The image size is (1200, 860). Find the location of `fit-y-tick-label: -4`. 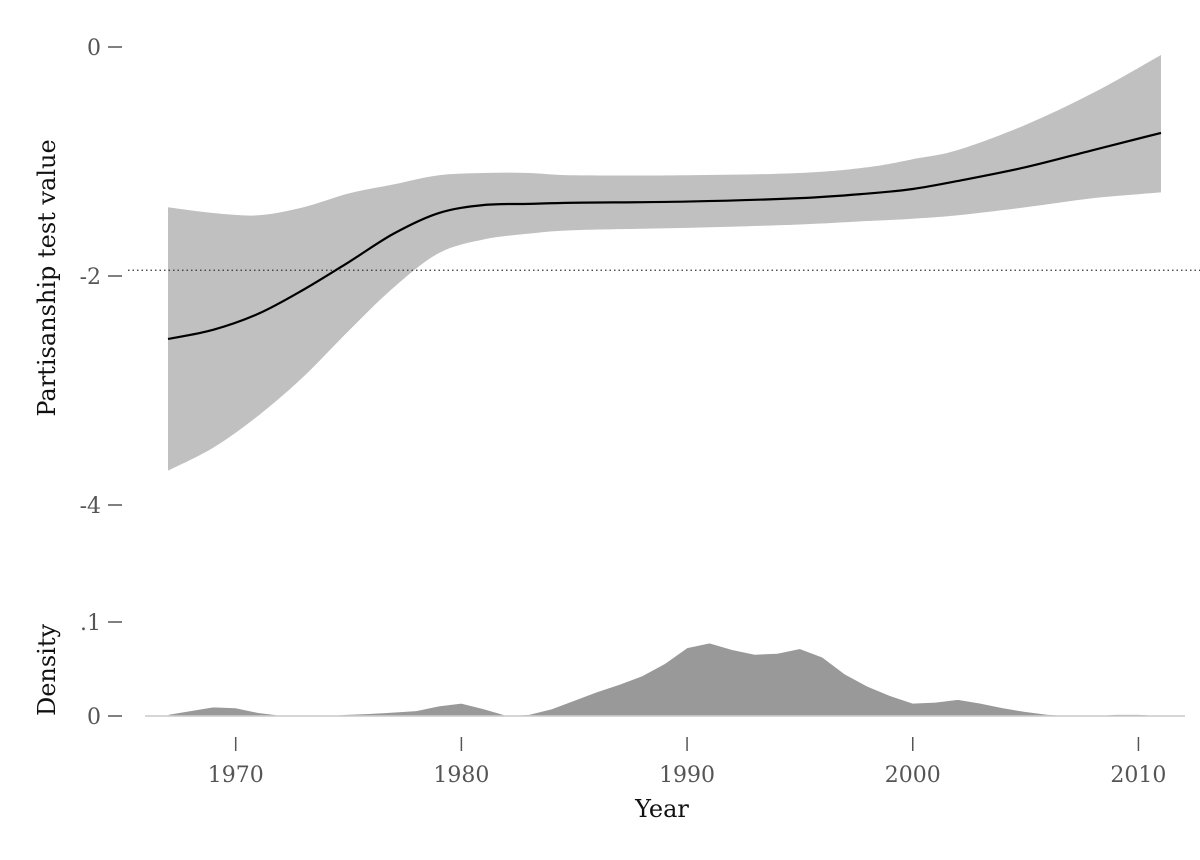

fit-y-tick-label: -4 is located at coordinates (90, 506).